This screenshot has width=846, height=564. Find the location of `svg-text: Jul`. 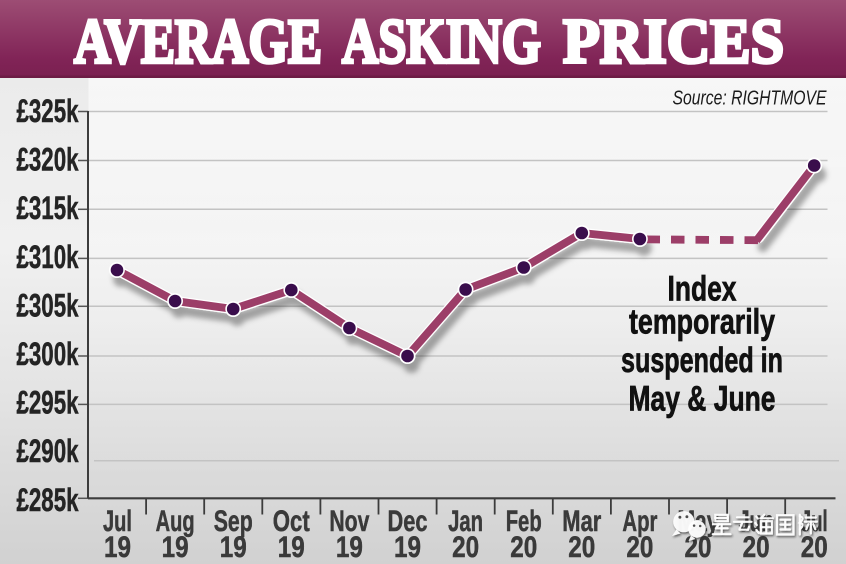

svg-text: Jul is located at coordinates (117, 521).